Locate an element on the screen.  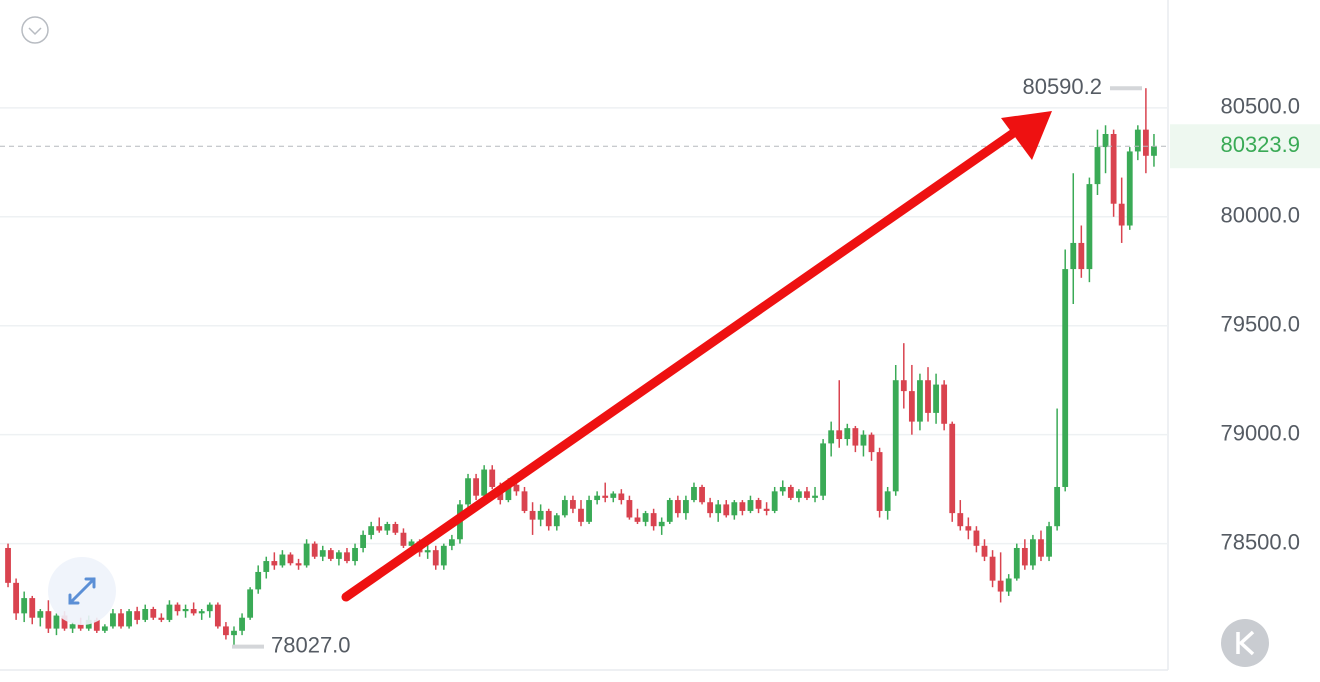
high-label: 80590.2 is located at coordinates (1062, 86).